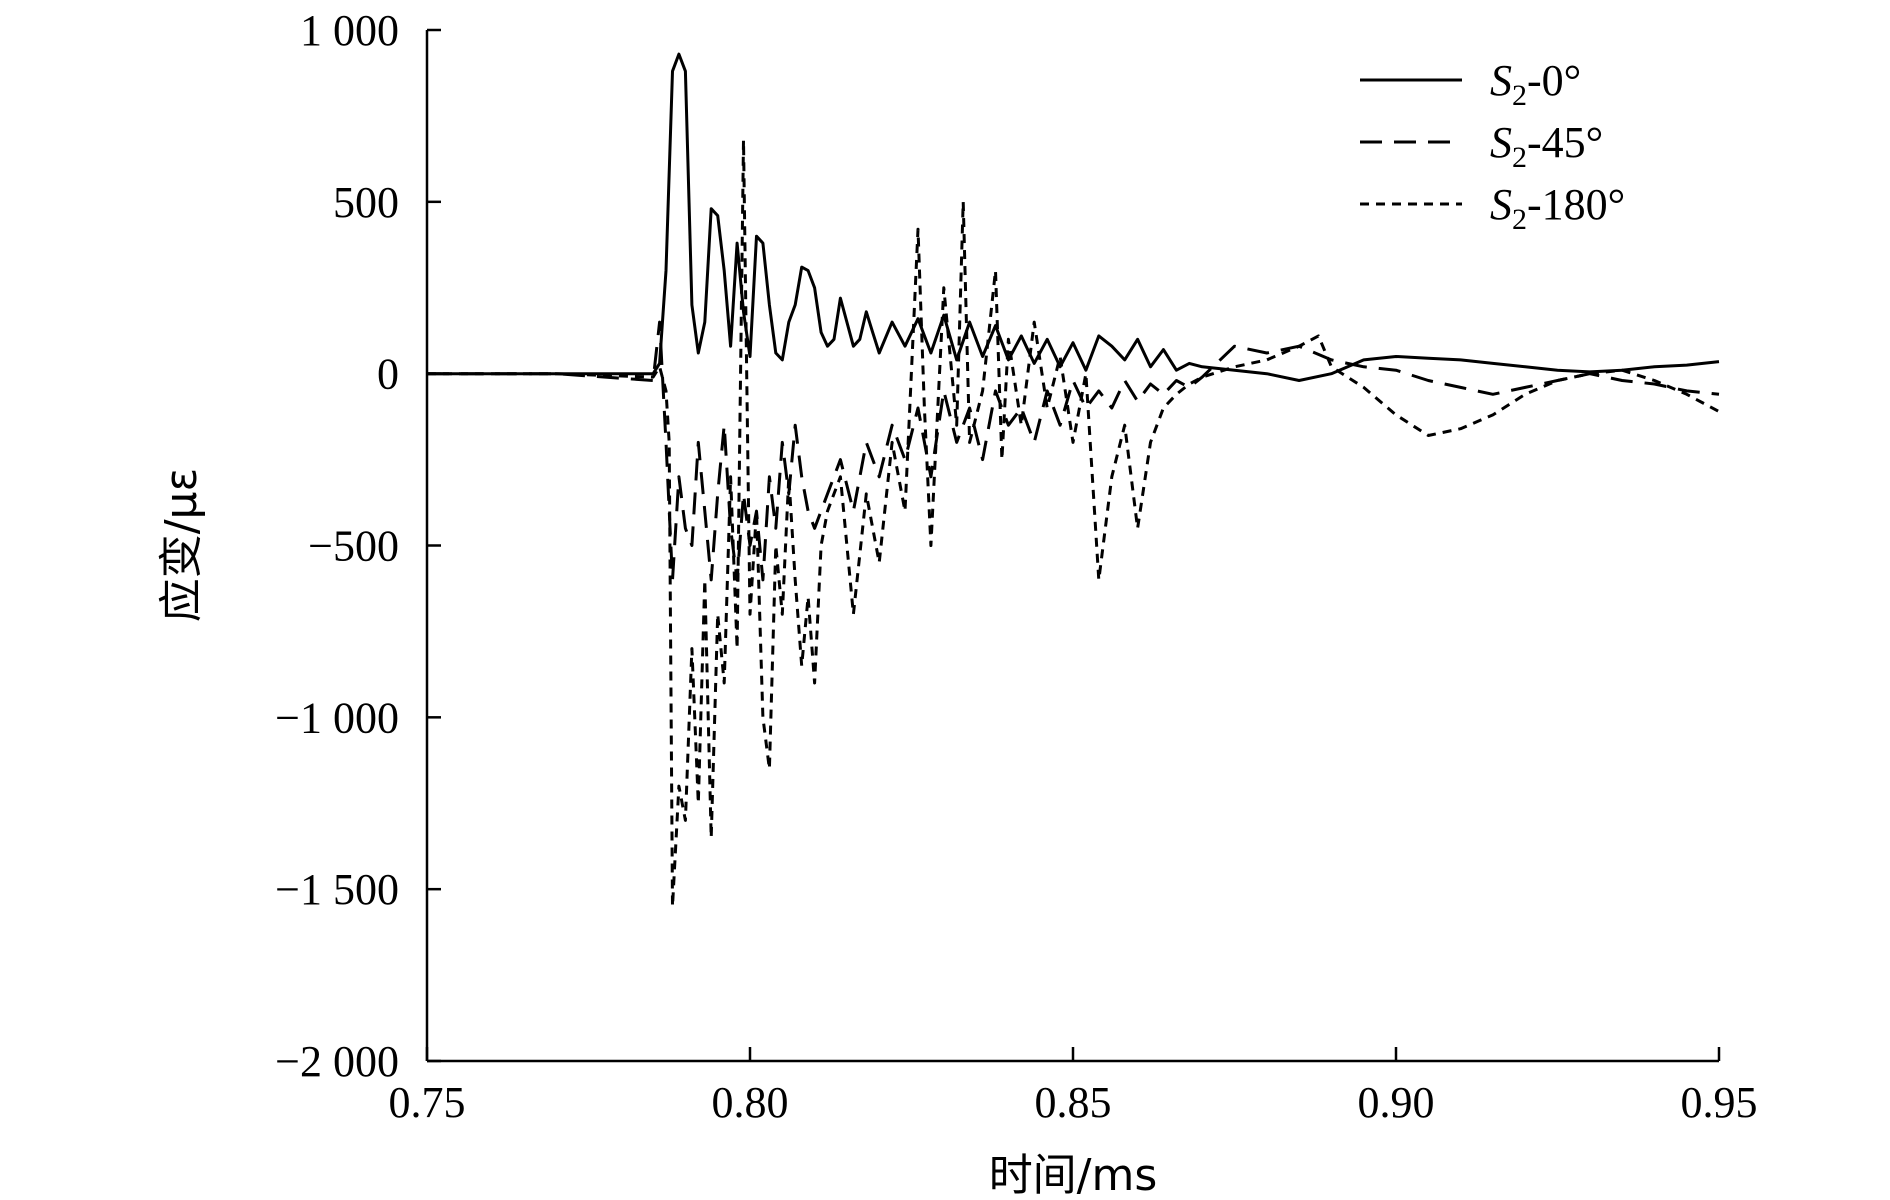 Image resolution: width=1890 pixels, height=1200 pixels. What do you see at coordinates (1557, 208) in the screenshot?
I see `legend-label-2: S2-180°` at bounding box center [1557, 208].